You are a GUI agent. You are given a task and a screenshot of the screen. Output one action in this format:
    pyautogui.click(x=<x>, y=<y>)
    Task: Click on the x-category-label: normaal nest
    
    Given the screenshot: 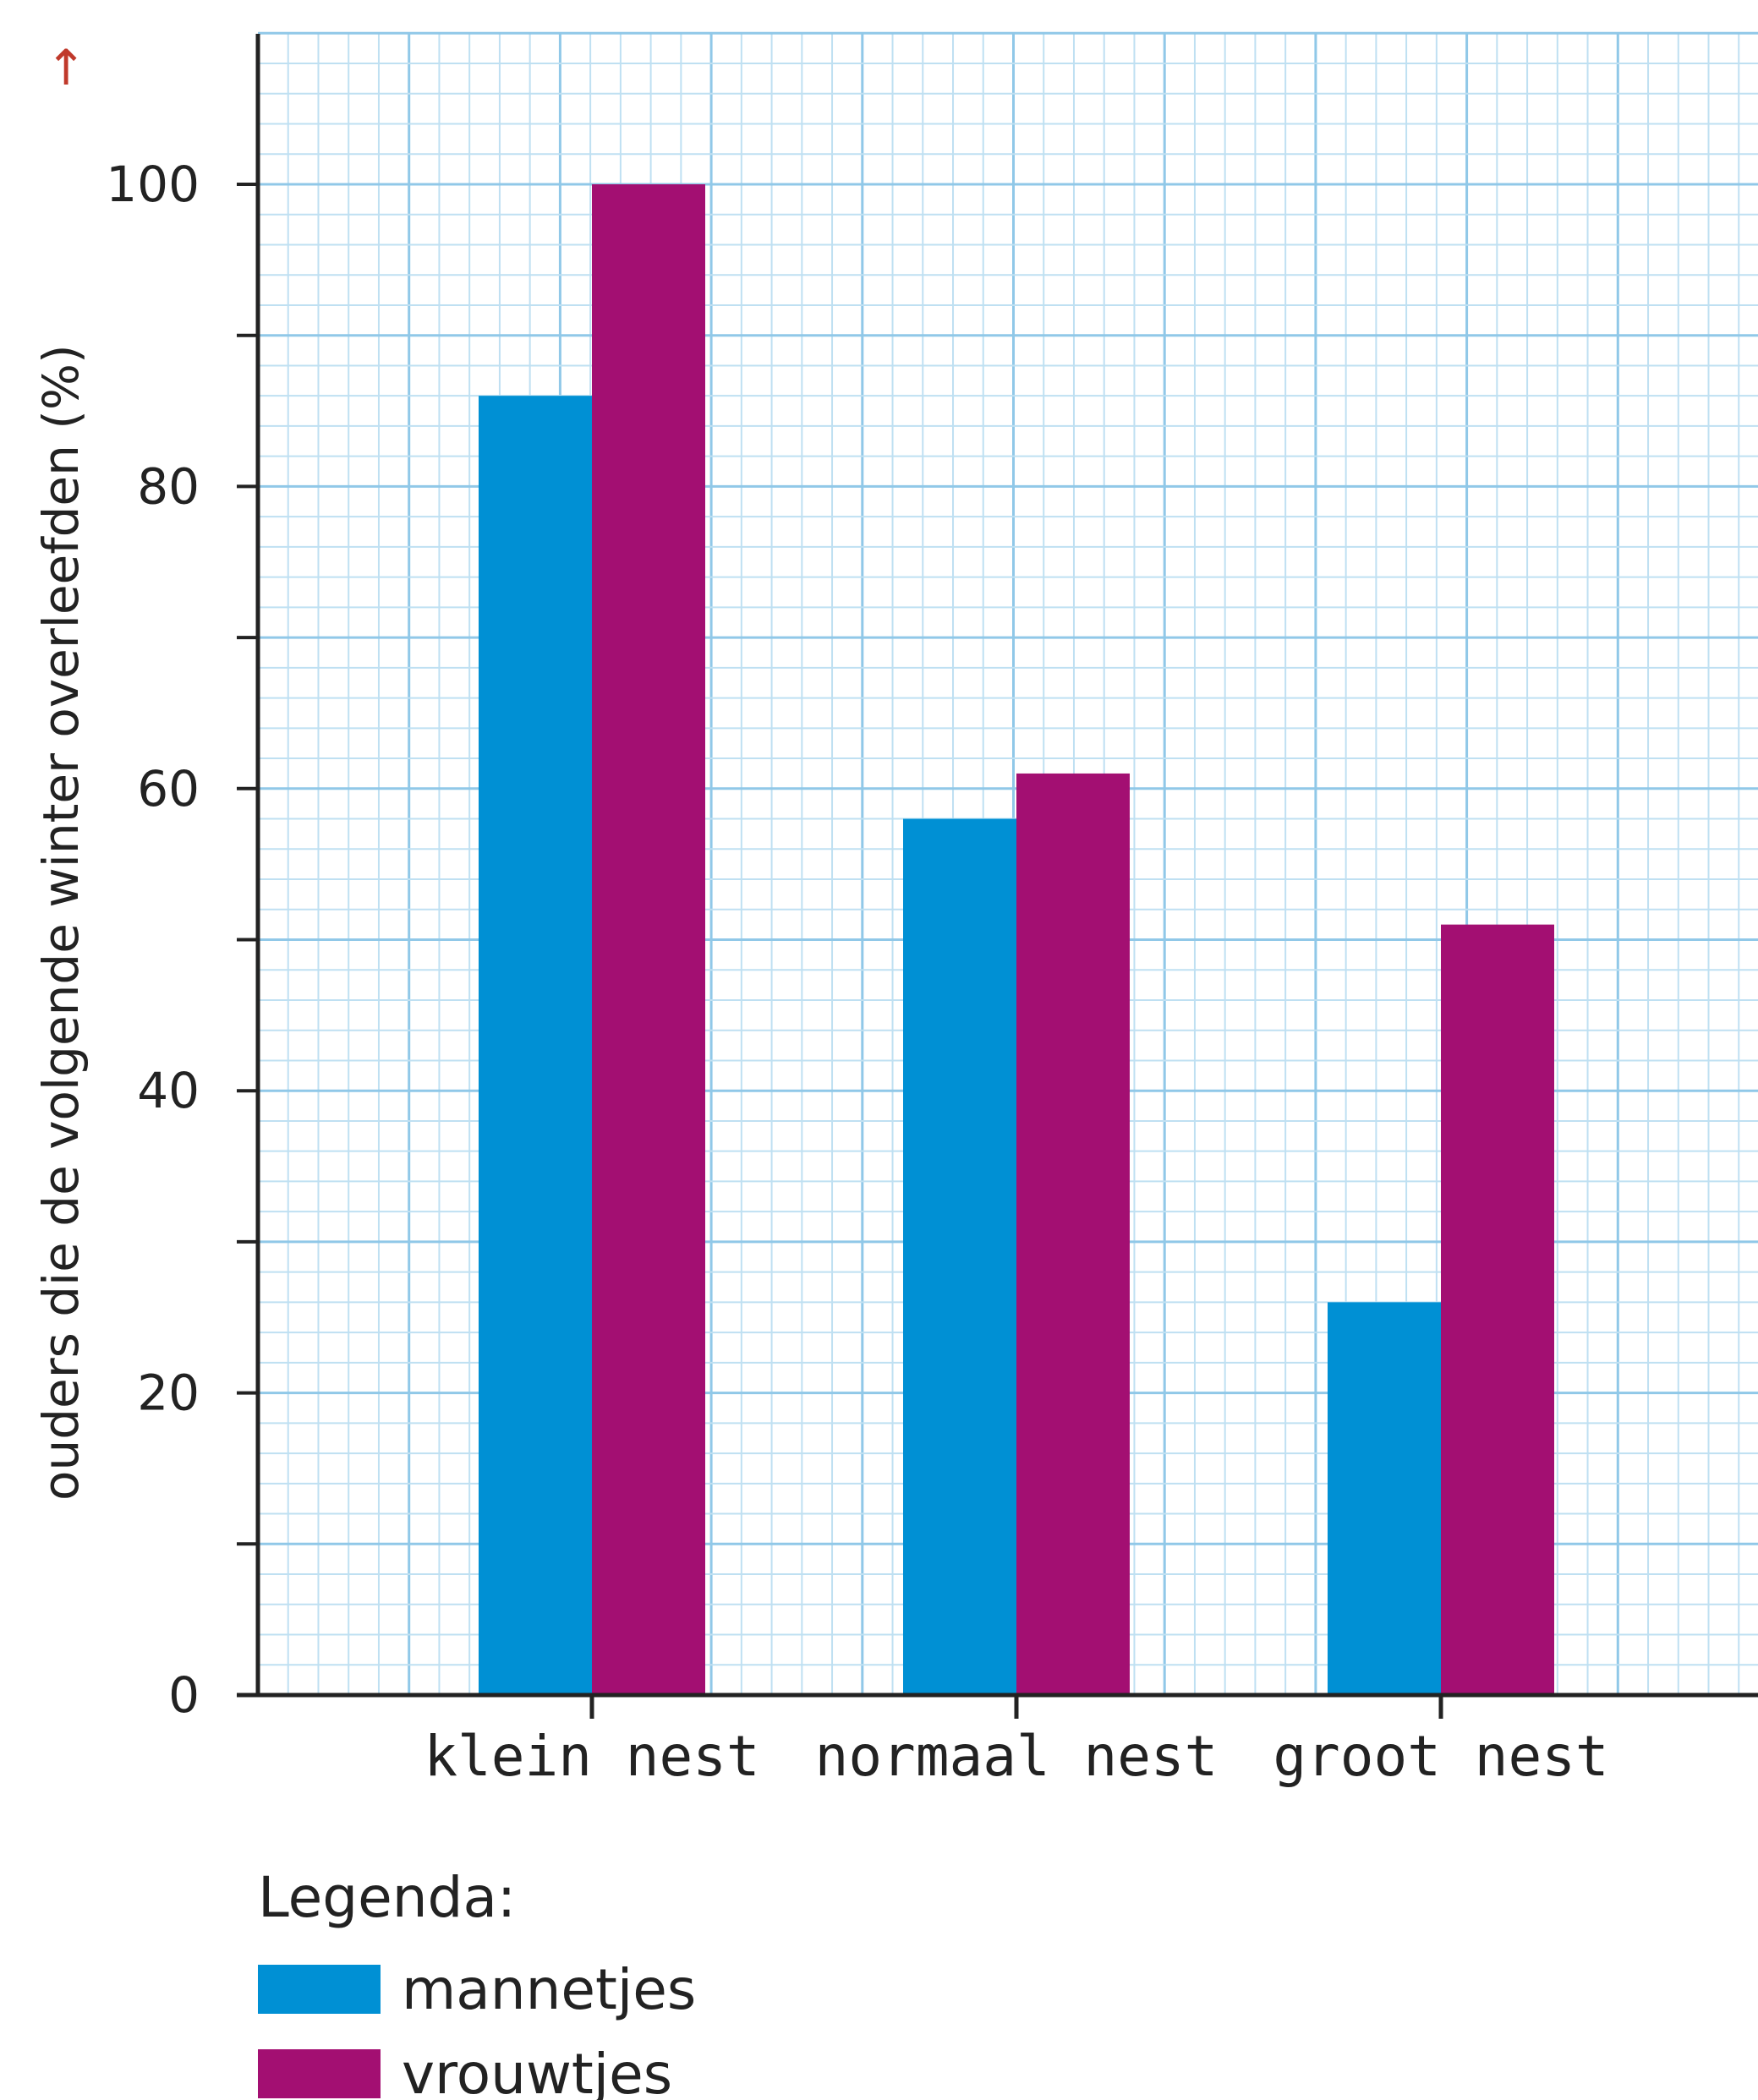 What is the action you would take?
    pyautogui.click(x=1017, y=1756)
    